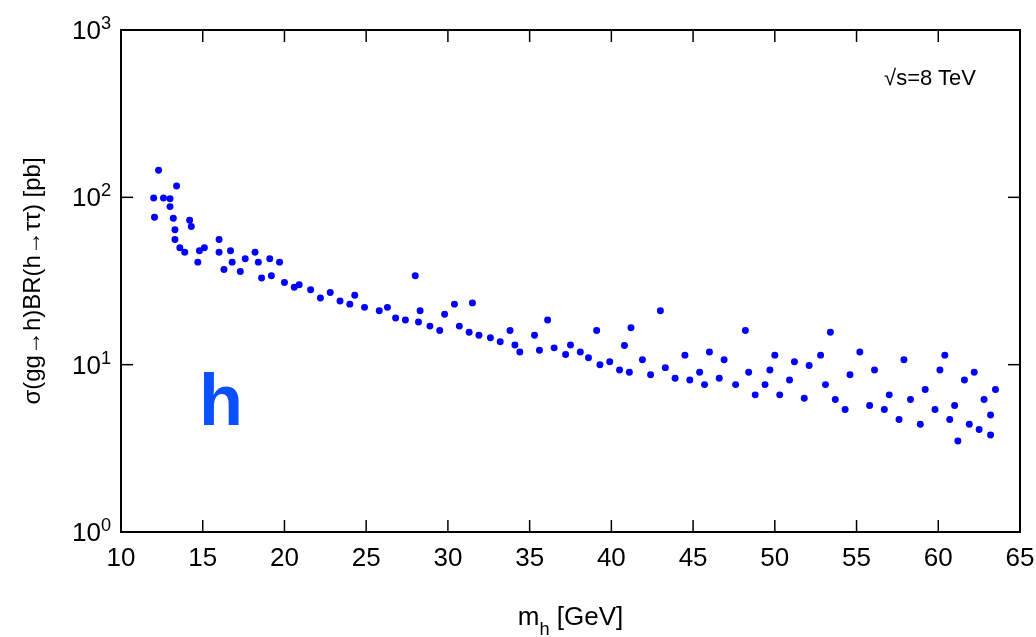 This screenshot has height=637, width=1036. What do you see at coordinates (775, 557) in the screenshot?
I see `x-tick-label: 50` at bounding box center [775, 557].